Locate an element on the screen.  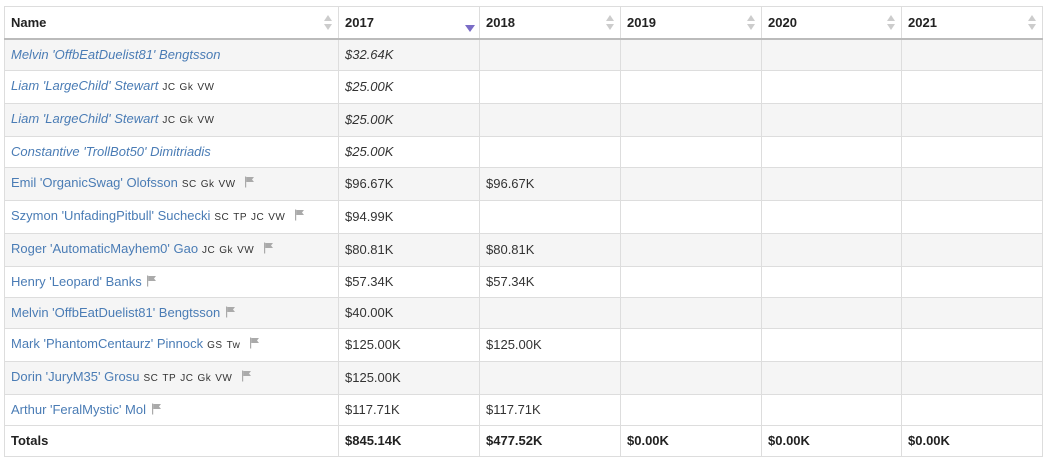
player-tags: SC TP JC Gk VW is located at coordinates (190, 378).